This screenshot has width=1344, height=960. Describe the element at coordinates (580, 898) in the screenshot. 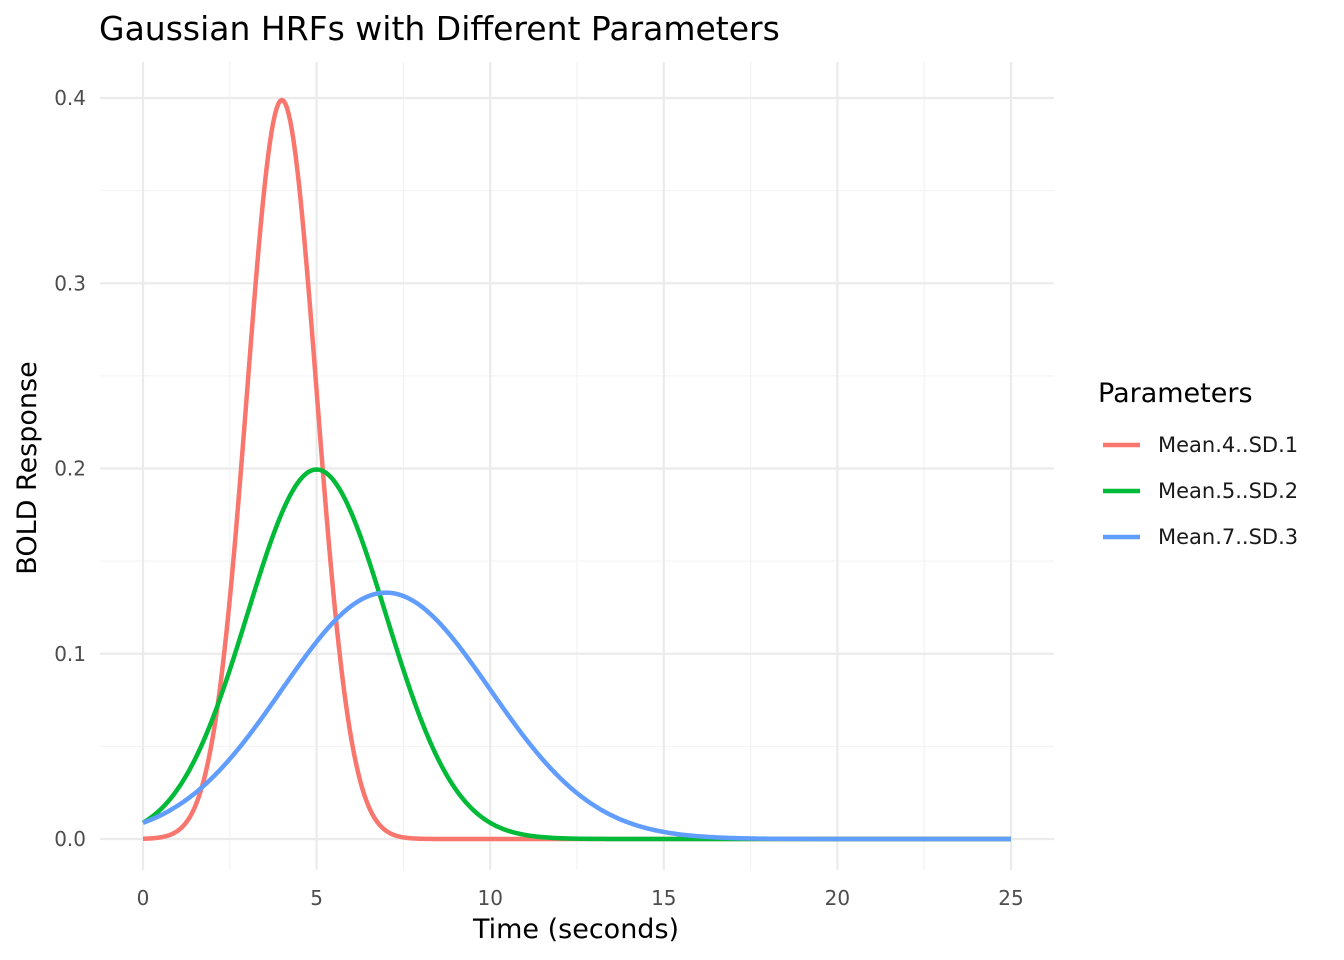

I see `x-axis-ticks: 0 5 10 15 20 25` at that location.